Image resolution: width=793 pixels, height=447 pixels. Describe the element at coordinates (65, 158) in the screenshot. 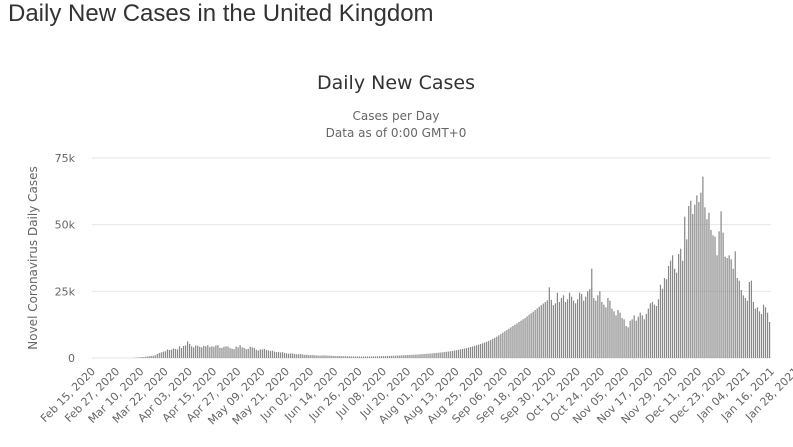

I see `y-tick-label: 75k` at that location.